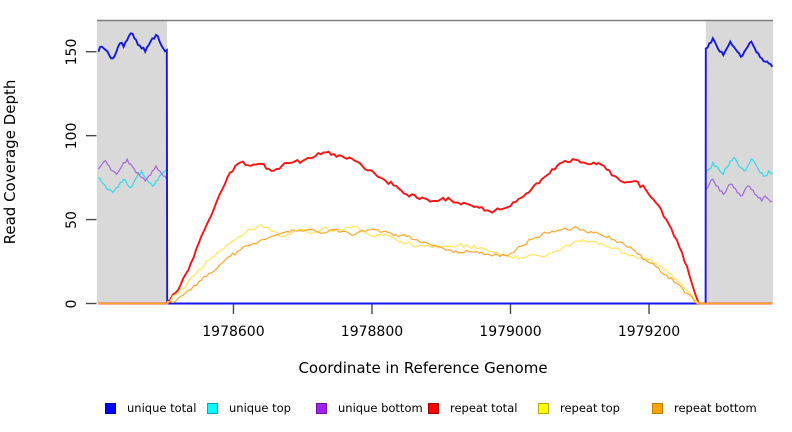 This screenshot has width=792, height=432. Describe the element at coordinates (590, 408) in the screenshot. I see `legend-label: repeat top` at that location.